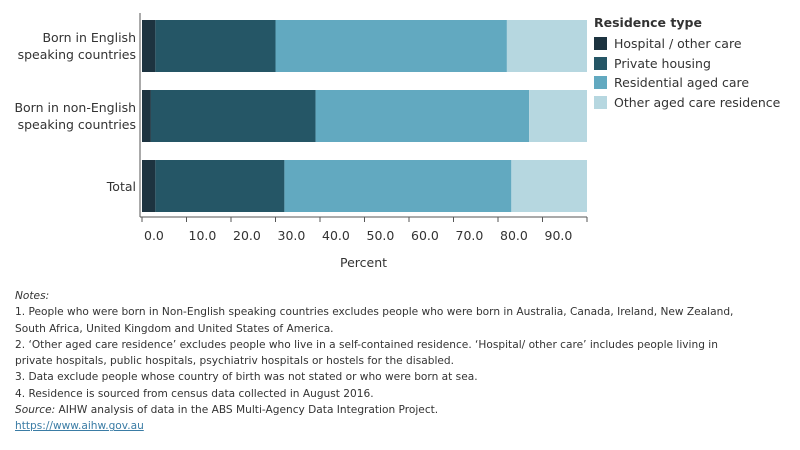 This screenshot has height=450, width=800. What do you see at coordinates (470, 235) in the screenshot?
I see `x-tick-label: 70.0` at bounding box center [470, 235].